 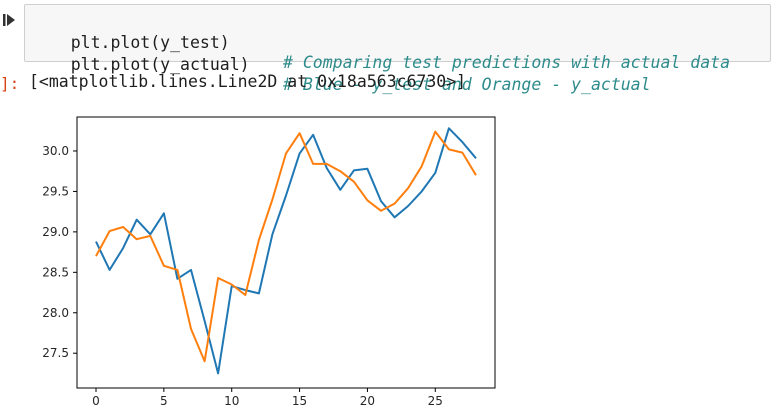 I want to click on x-tick-label: 5, so click(x=164, y=401).